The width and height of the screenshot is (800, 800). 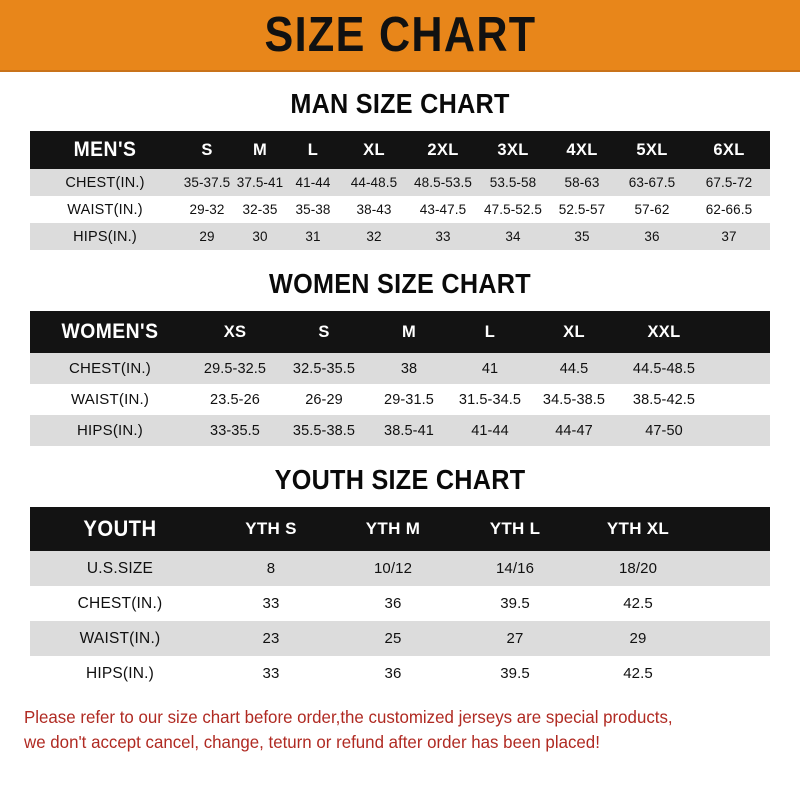 I want to click on banner: SIZE CHART, so click(x=400, y=36).